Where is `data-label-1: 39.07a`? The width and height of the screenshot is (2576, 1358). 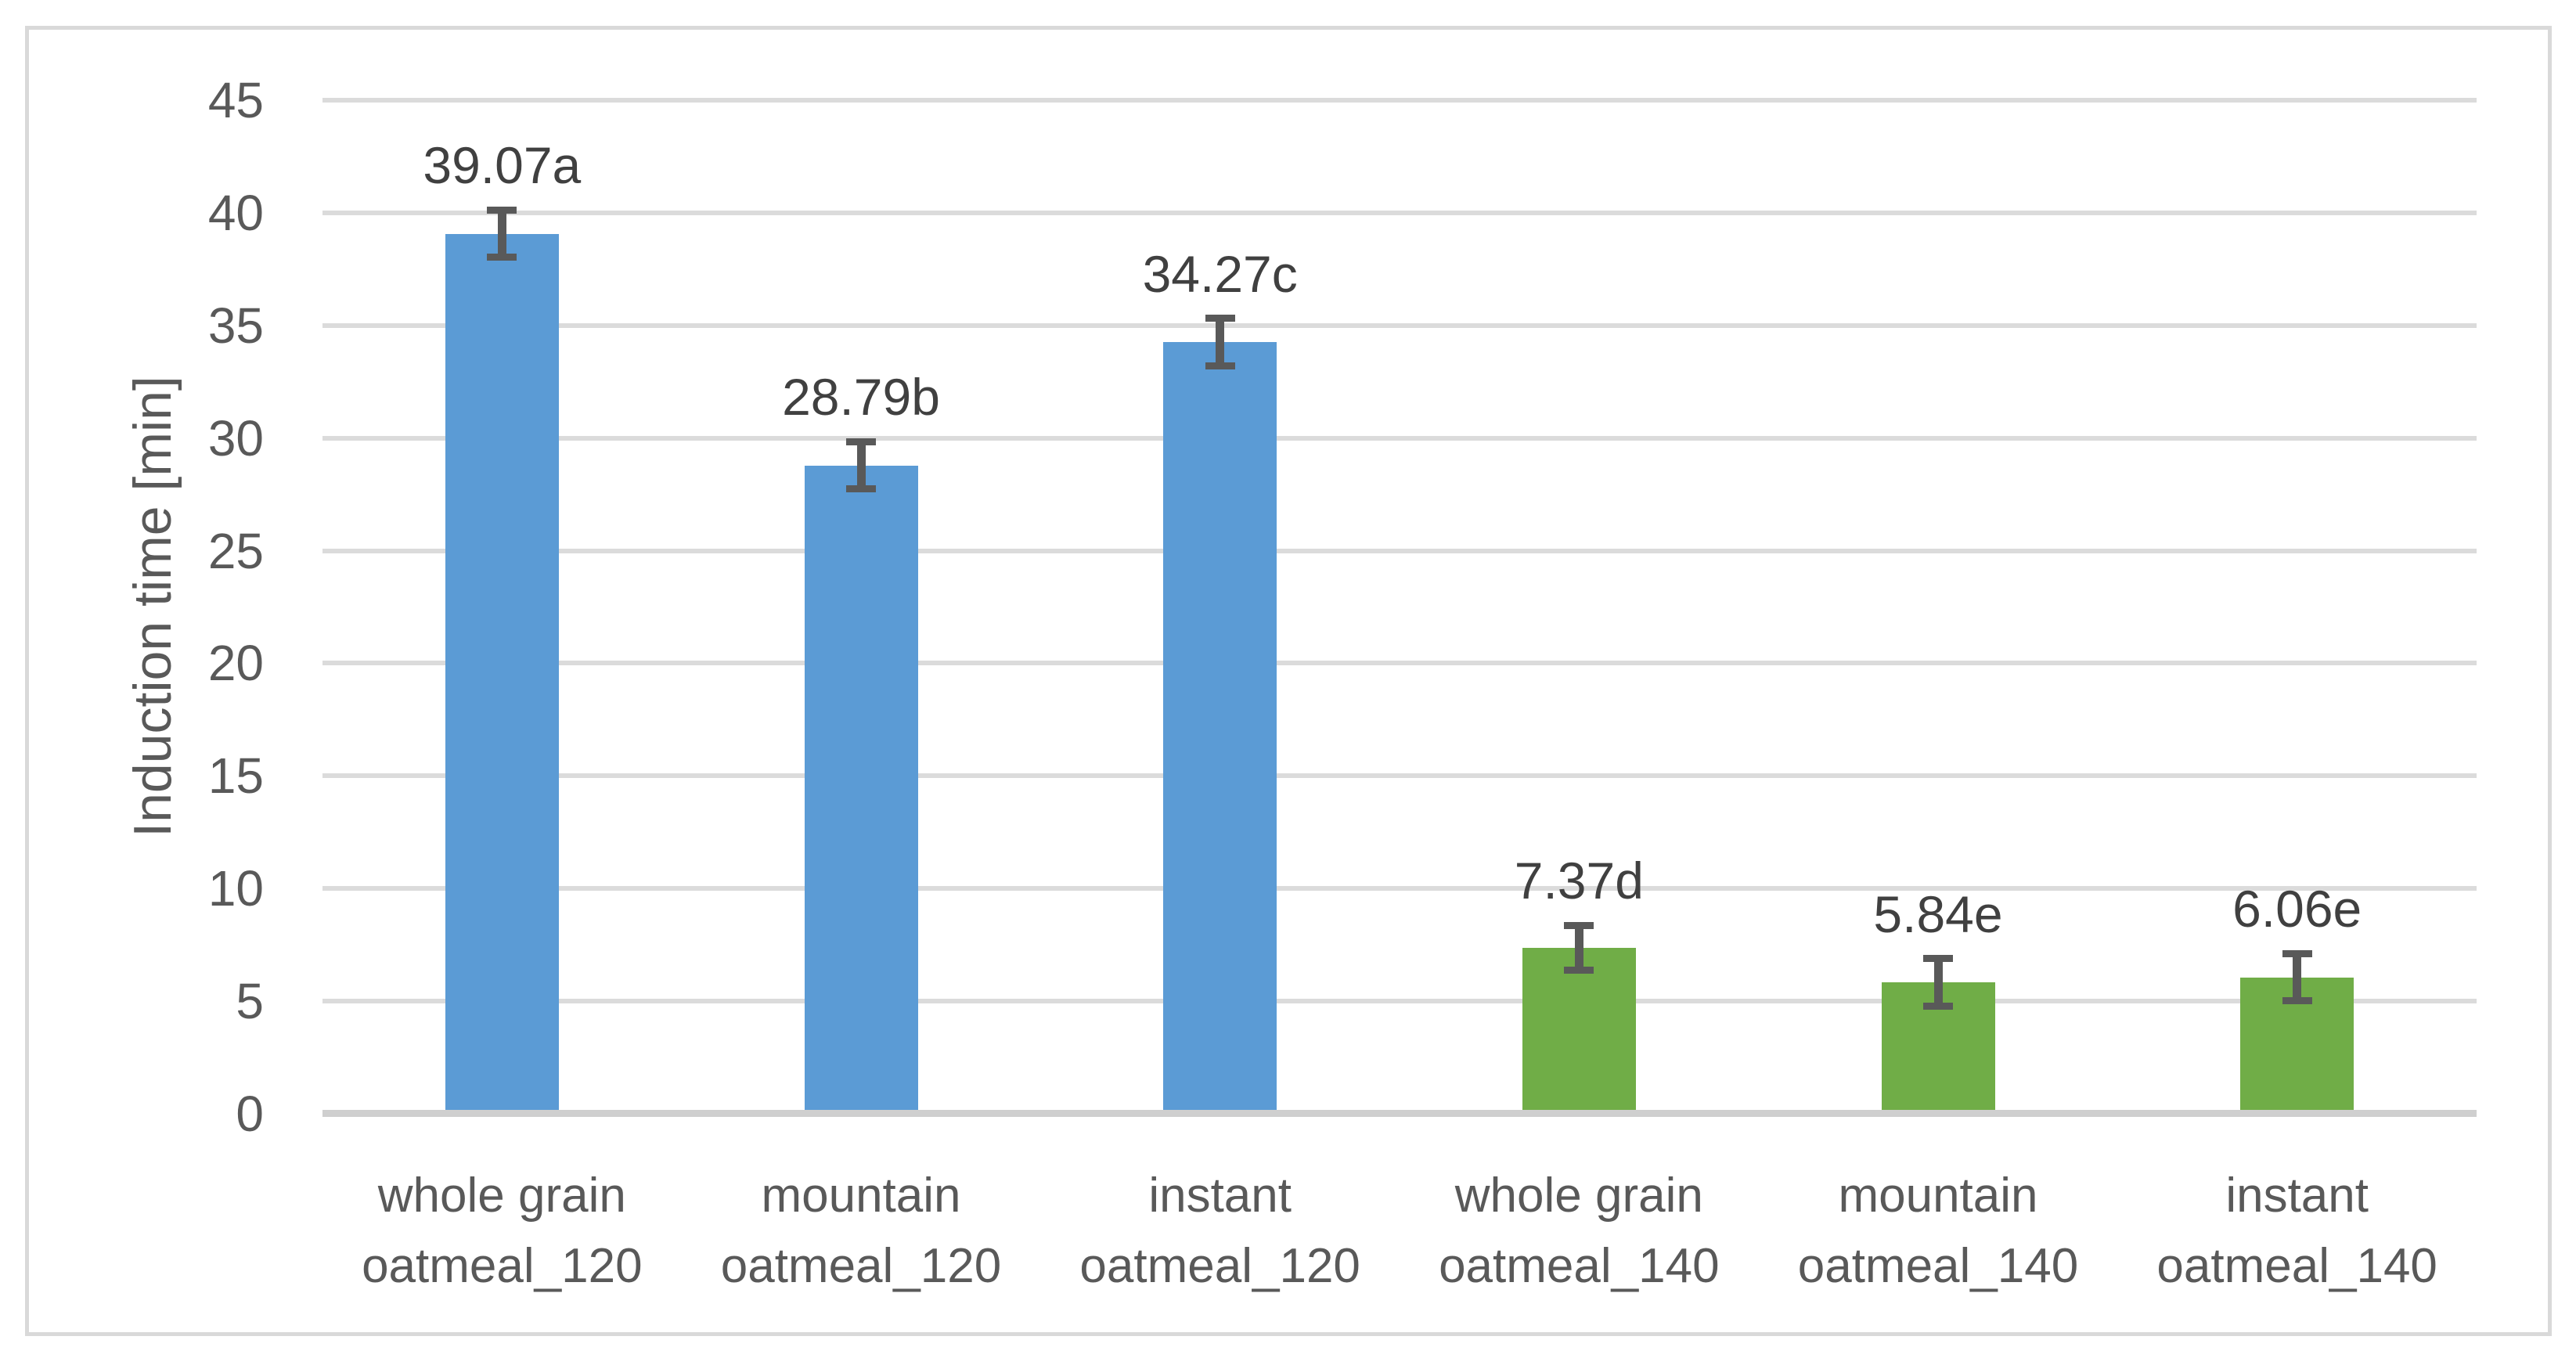 data-label-1: 39.07a is located at coordinates (502, 165).